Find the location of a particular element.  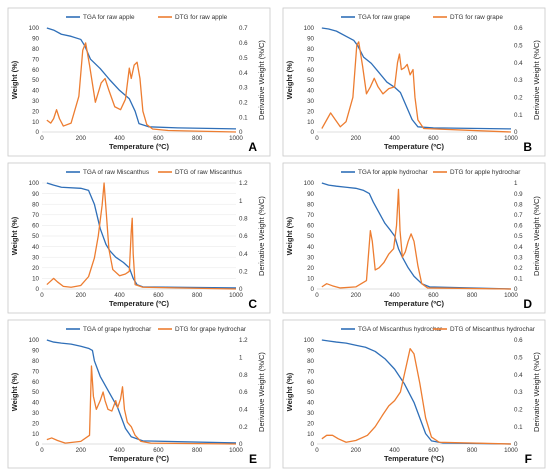

legend-label: TGA of raw Miscanthus is located at coordinates (116, 172).